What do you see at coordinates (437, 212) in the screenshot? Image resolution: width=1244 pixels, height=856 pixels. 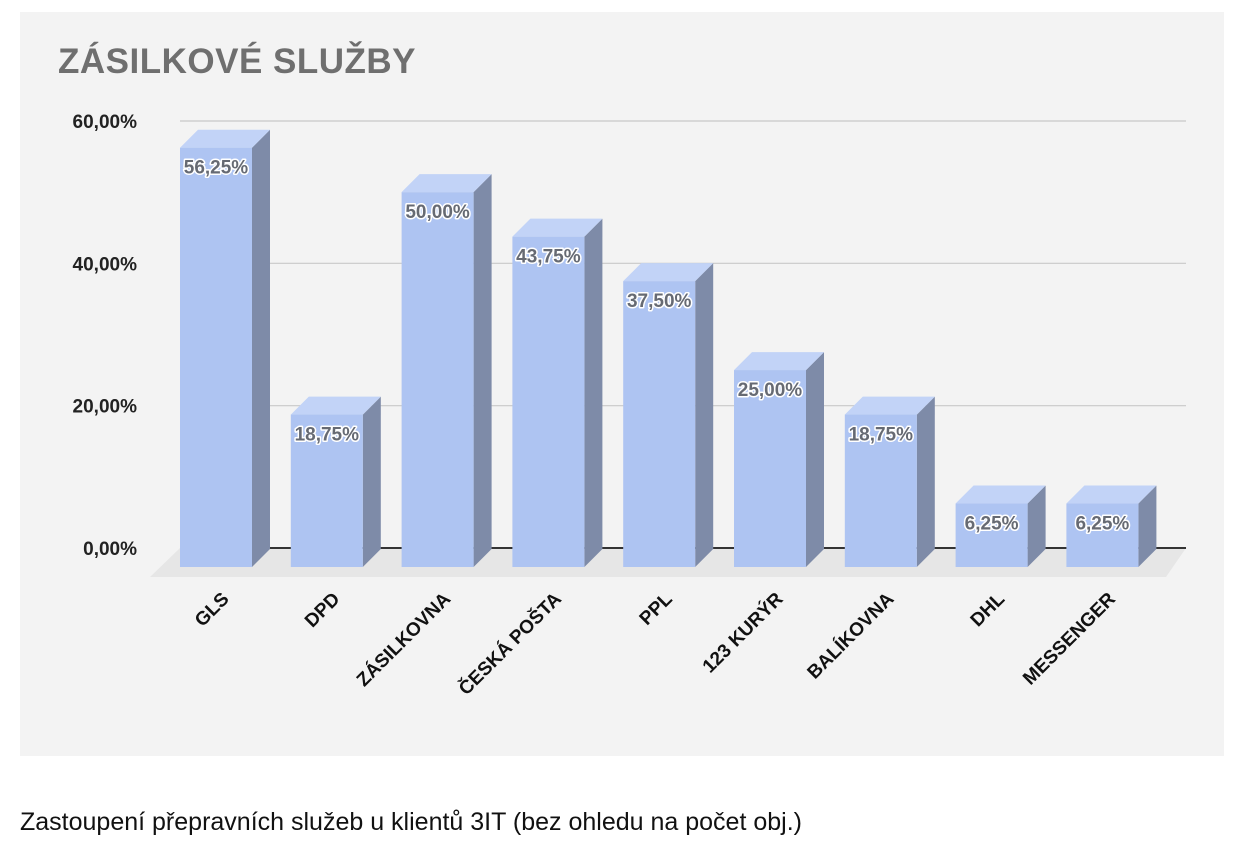 I see `data-label: 50,00%` at bounding box center [437, 212].